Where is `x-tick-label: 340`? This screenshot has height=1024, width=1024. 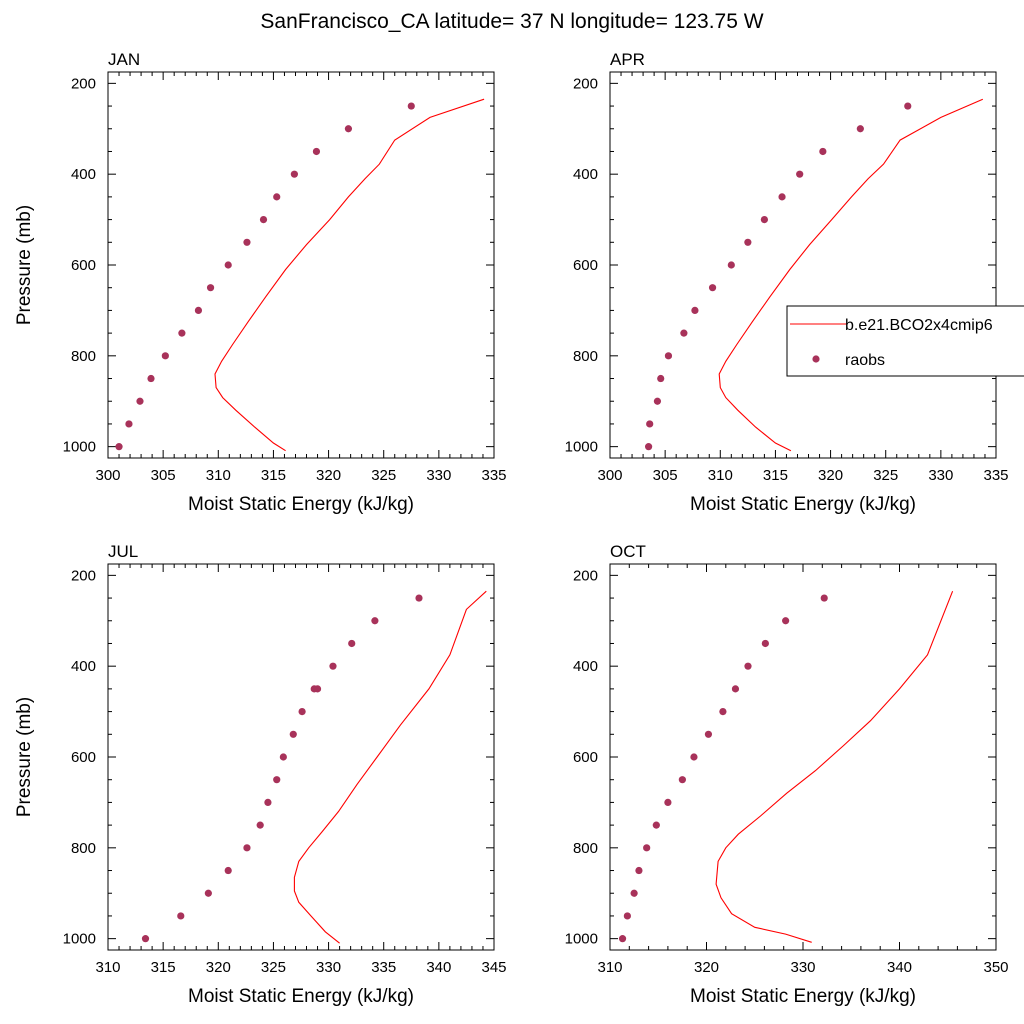
x-tick-label: 340 is located at coordinates (899, 967).